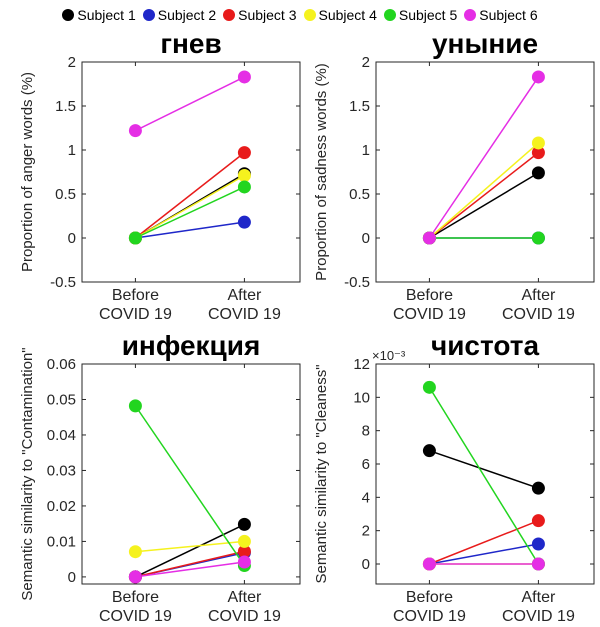 The image size is (600, 627). I want to click on legend-item: Subject 3, so click(260, 15).